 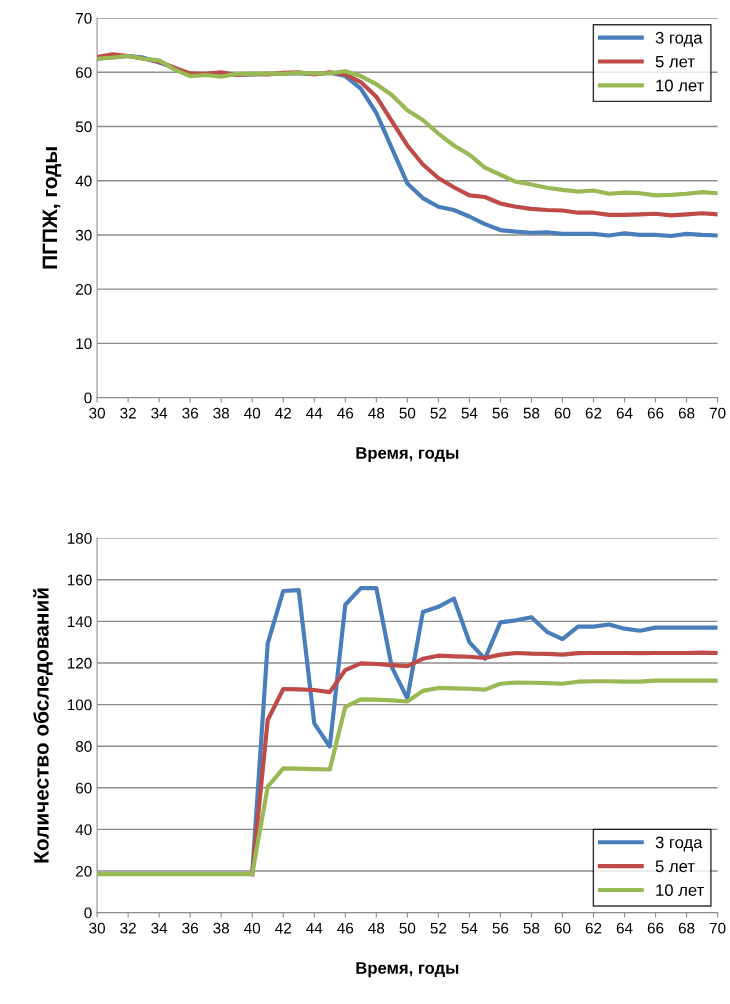 What do you see at coordinates (83, 127) in the screenshot?
I see `y-tick-label: 50` at bounding box center [83, 127].